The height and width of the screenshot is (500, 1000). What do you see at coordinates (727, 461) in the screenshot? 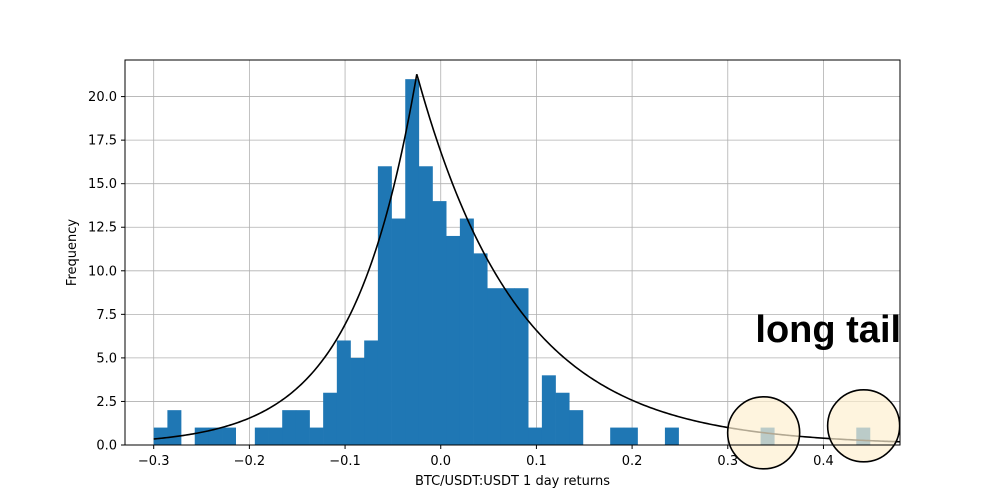
I see `x-tick-label: 0.3` at bounding box center [727, 461].